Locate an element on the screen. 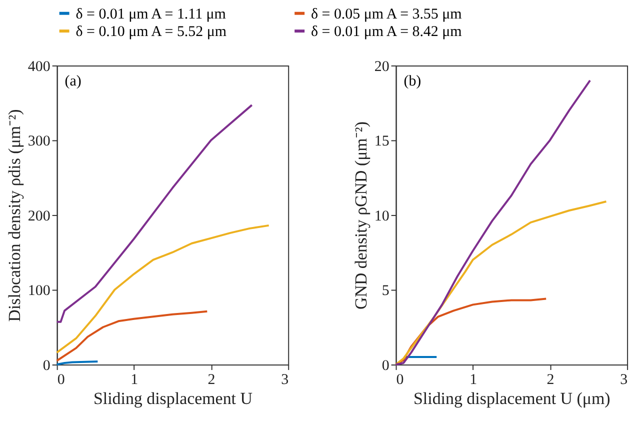 The image size is (640, 430). y-tick-label: 100 is located at coordinates (39, 291).